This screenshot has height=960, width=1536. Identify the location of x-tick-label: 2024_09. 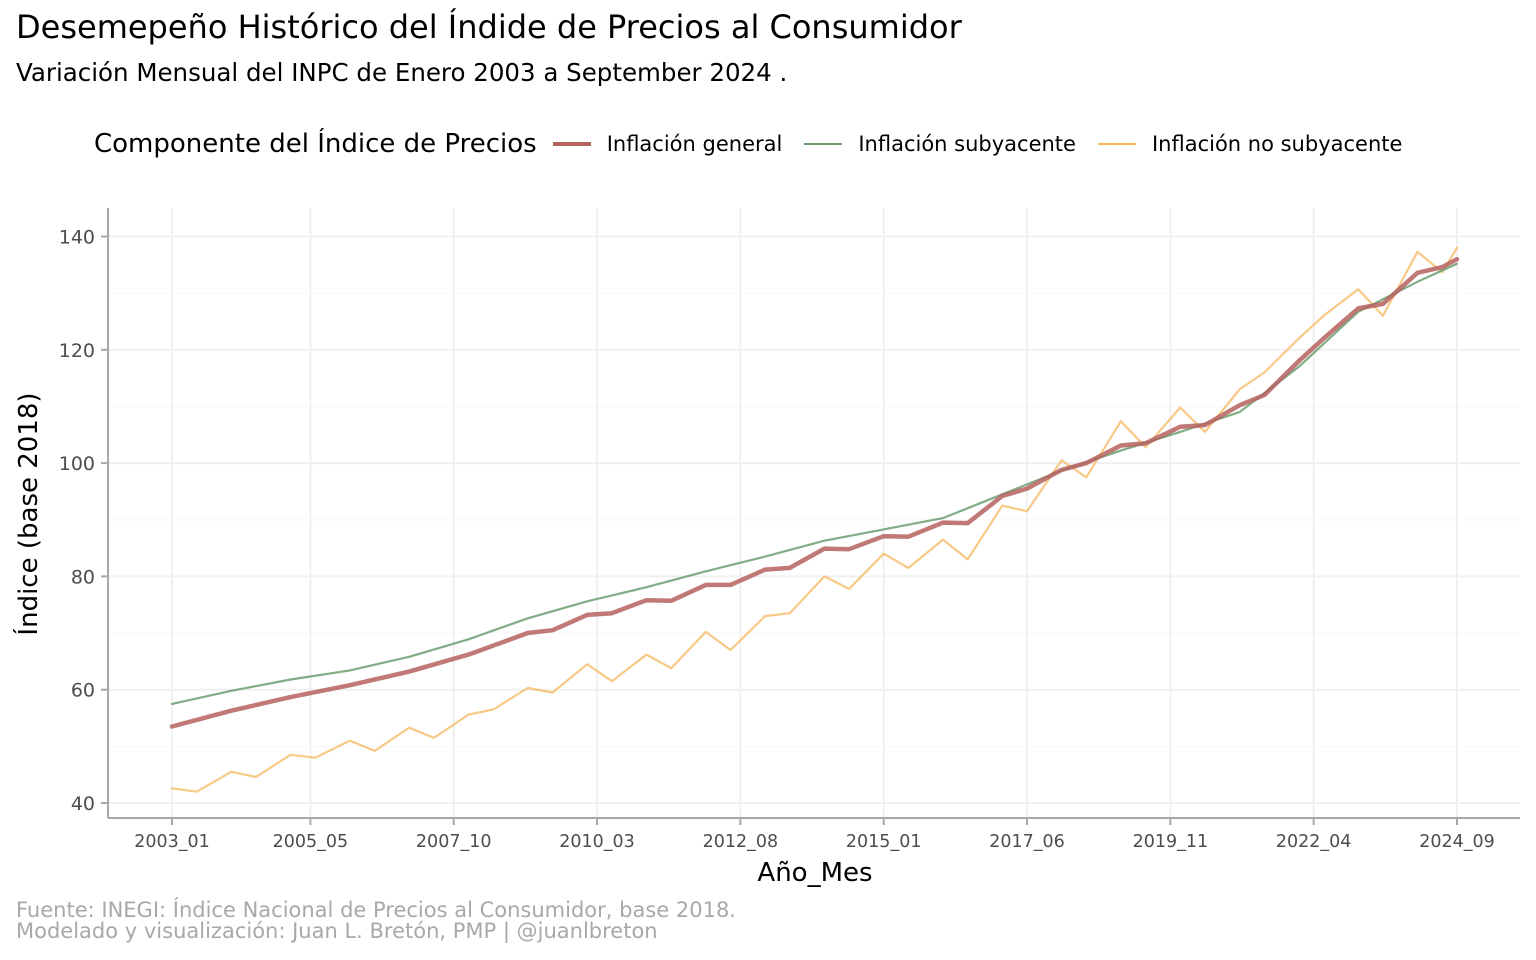
(1457, 842).